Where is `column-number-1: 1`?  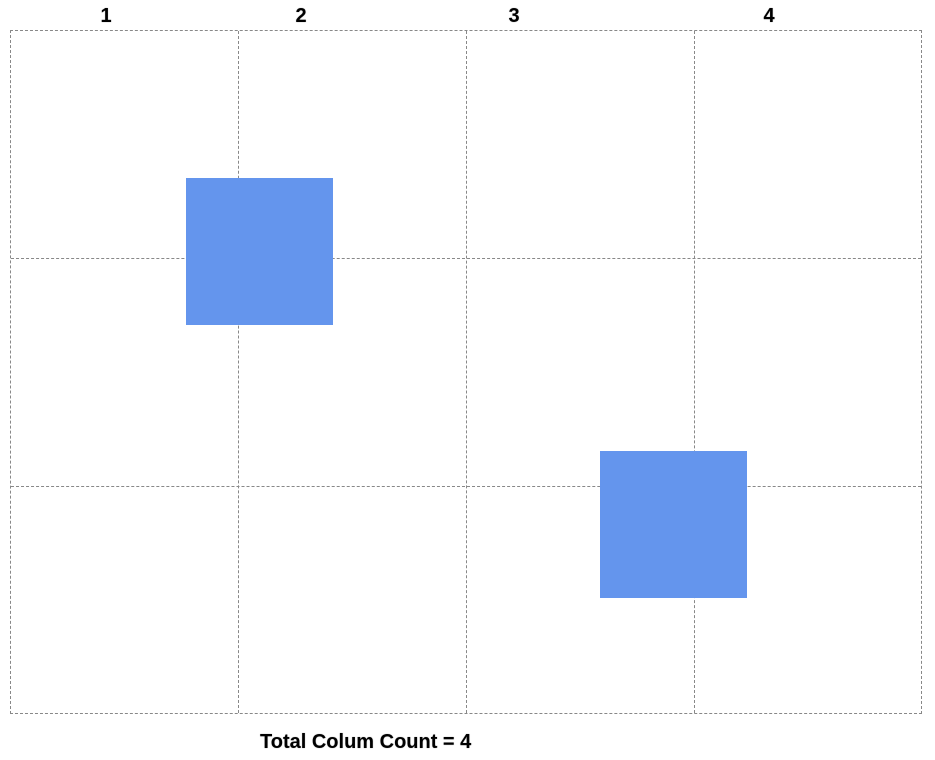 column-number-1: 1 is located at coordinates (106, 16).